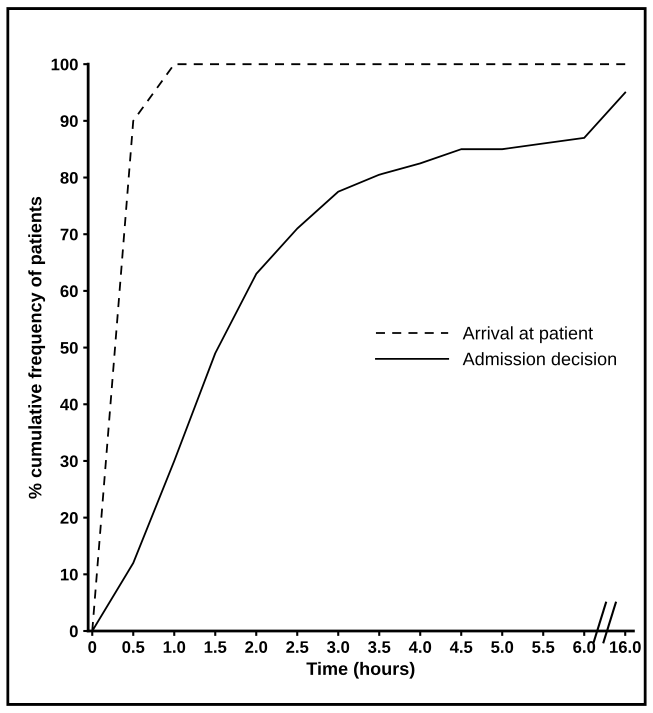 The height and width of the screenshot is (713, 653). What do you see at coordinates (175, 647) in the screenshot?
I see `x-tick-label: 1.0` at bounding box center [175, 647].